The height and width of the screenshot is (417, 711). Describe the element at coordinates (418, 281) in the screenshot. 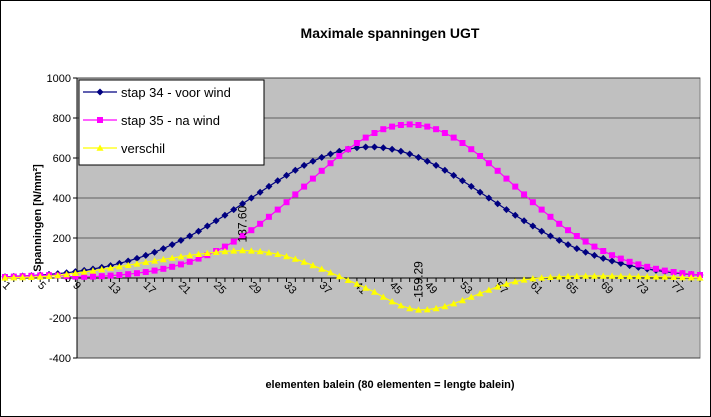

I see `data-label: -159.29` at that location.